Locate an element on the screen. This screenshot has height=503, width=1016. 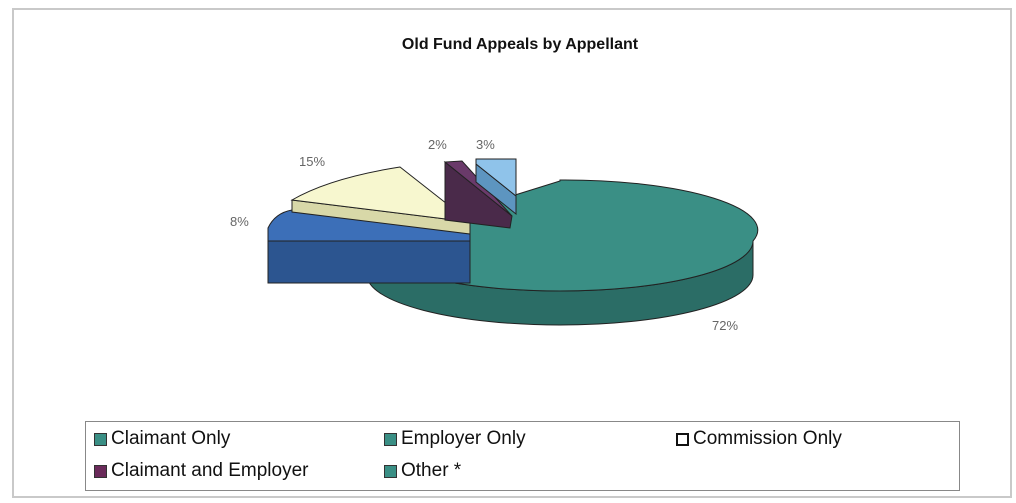
legend-swatch-claimant-only is located at coordinates (100, 439).